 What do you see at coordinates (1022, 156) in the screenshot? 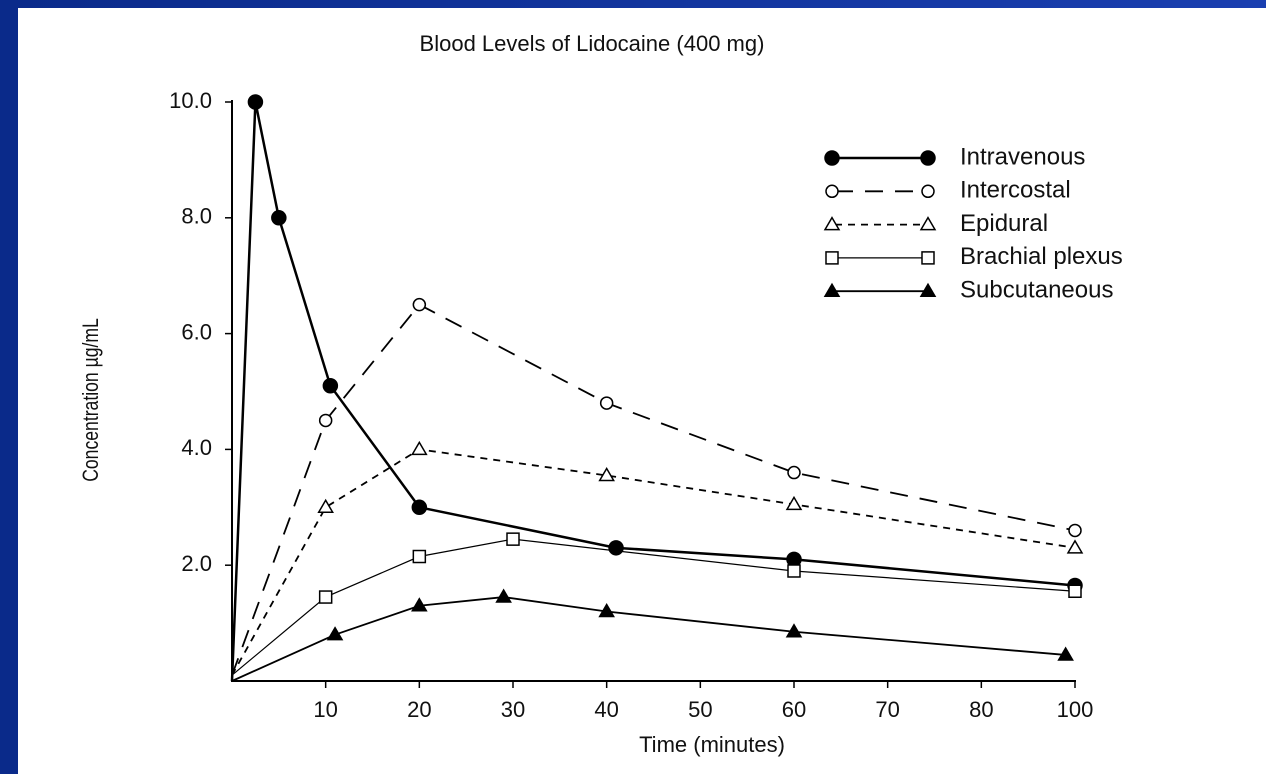
I see `legend-label: Intravenous` at bounding box center [1022, 156].